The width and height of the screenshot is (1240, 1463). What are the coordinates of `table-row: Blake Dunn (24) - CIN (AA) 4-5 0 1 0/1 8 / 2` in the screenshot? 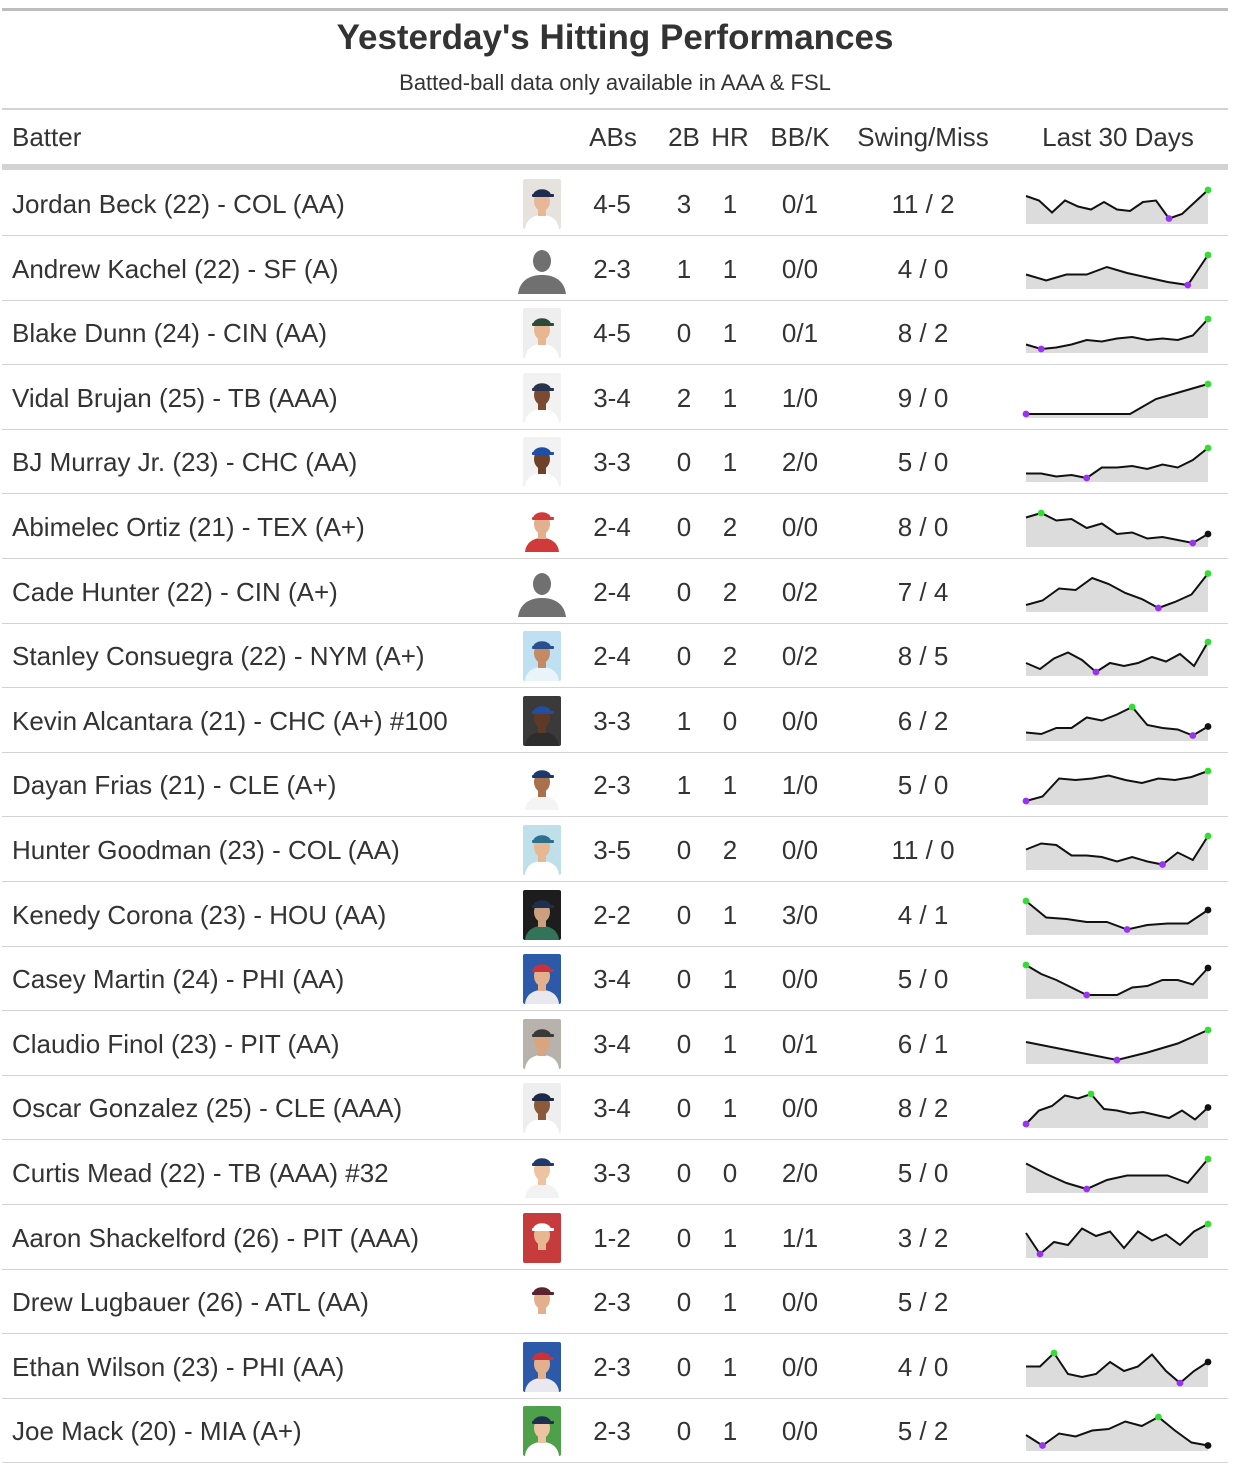 It's located at (615, 333).